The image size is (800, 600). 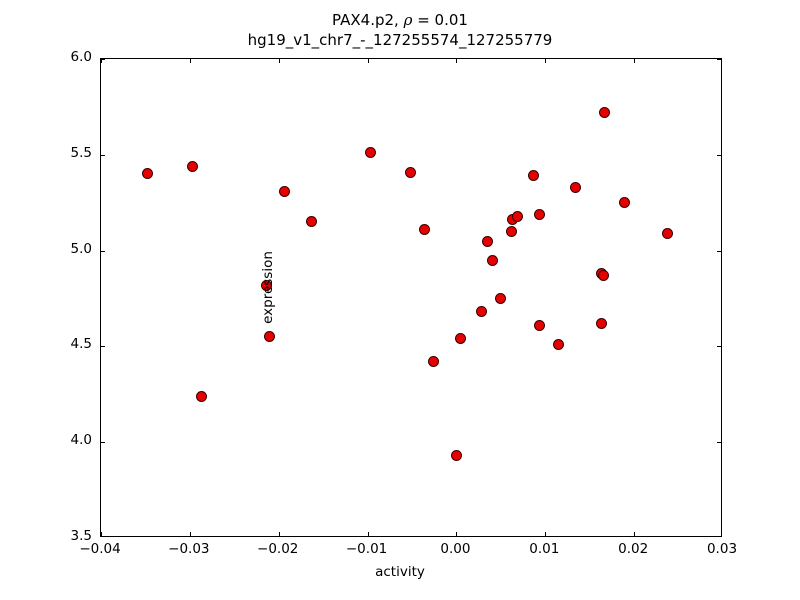 I want to click on chart-title-line-2: hg19_v1_chr7_-_127255574_127255779, so click(x=400, y=40).